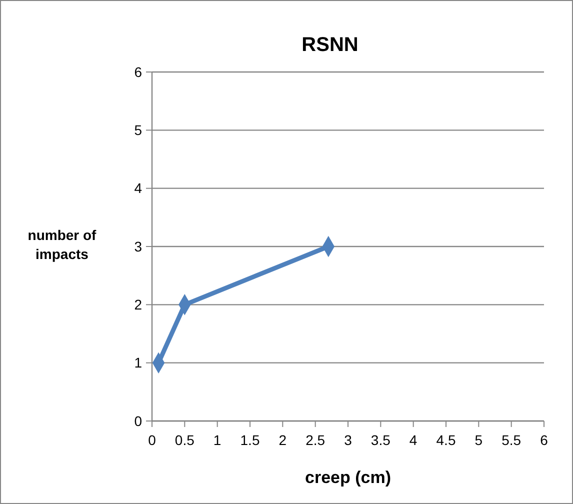 Image resolution: width=573 pixels, height=504 pixels. What do you see at coordinates (138, 130) in the screenshot?
I see `y-tick-label: 5` at bounding box center [138, 130].